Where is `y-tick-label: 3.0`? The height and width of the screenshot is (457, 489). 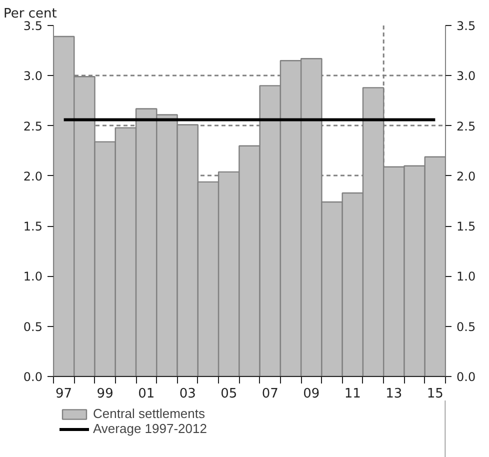 y-tick-label: 3.0 is located at coordinates (33, 76).